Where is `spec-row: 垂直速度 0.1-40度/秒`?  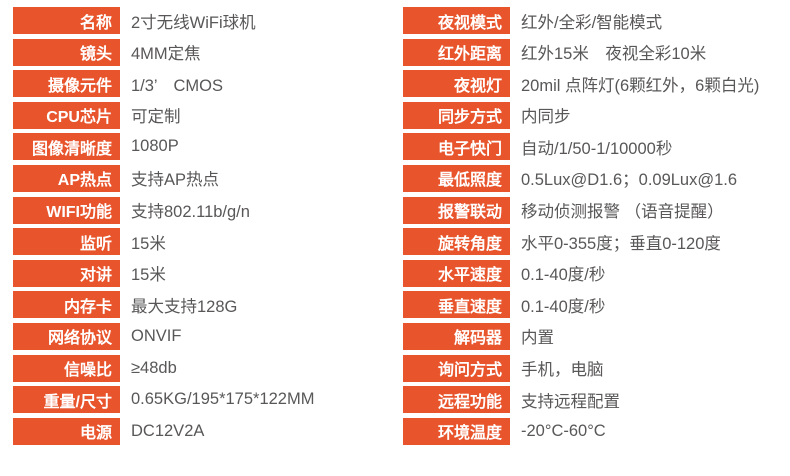
spec-row: 垂直速度 0.1-40度/秒 is located at coordinates (590, 305).